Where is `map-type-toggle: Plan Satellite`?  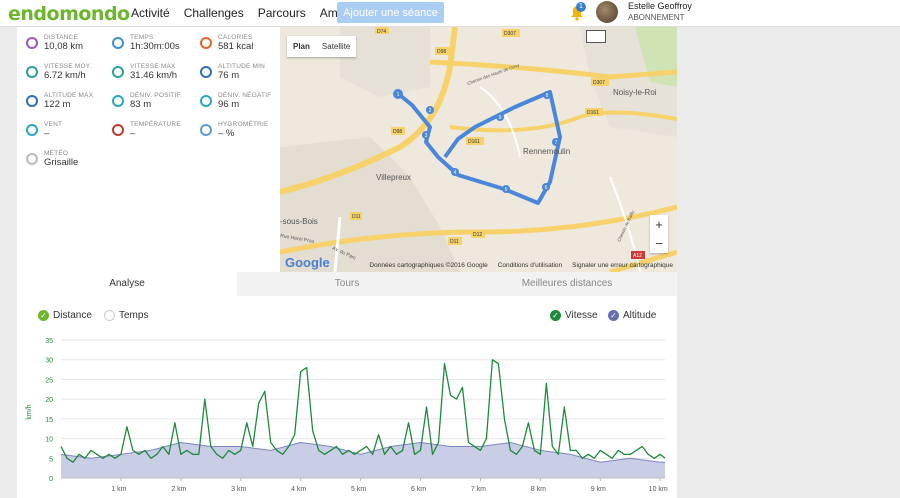 map-type-toggle: Plan Satellite is located at coordinates (322, 46).